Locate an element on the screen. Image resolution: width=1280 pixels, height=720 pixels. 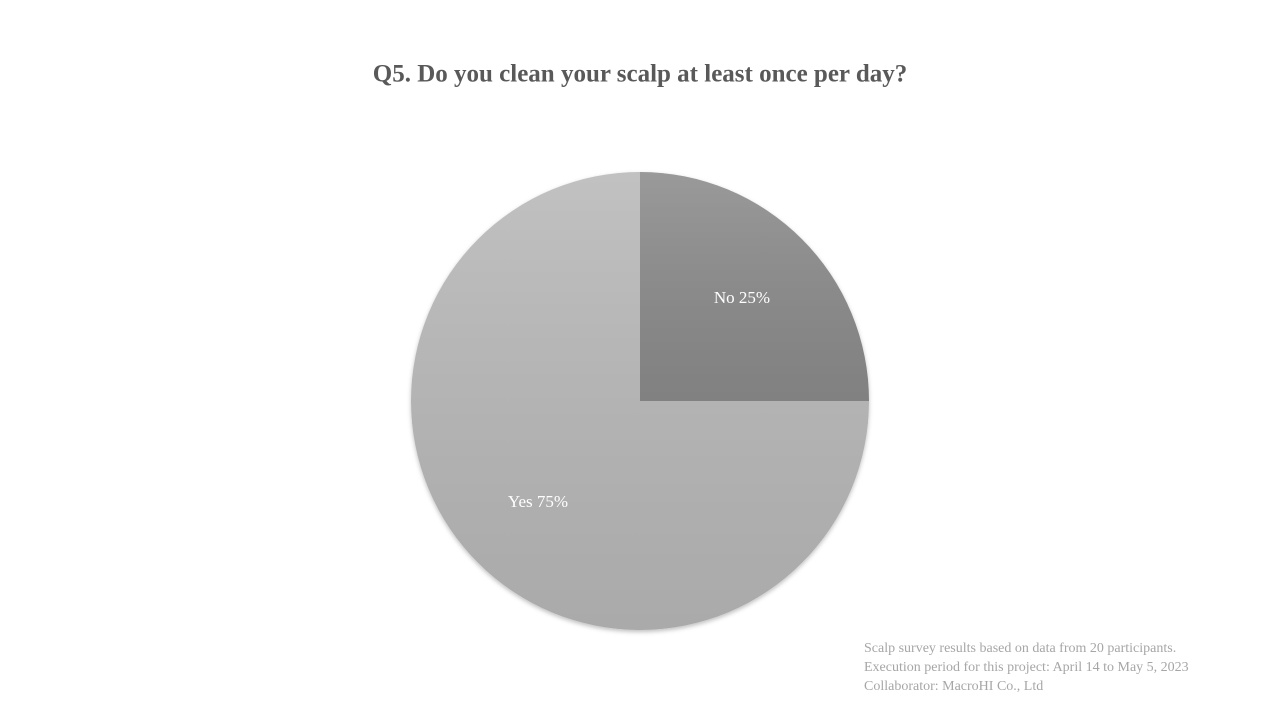
data-label: Yes 75% is located at coordinates (538, 501).